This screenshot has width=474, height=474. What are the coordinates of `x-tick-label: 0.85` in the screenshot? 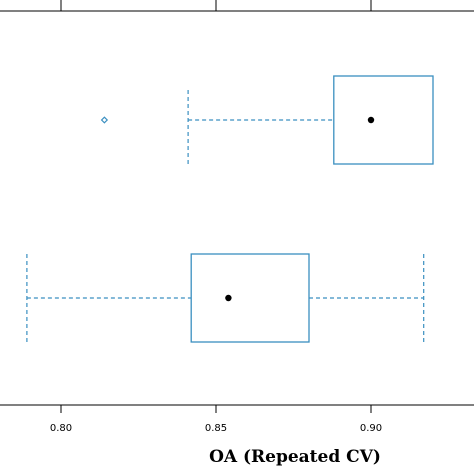 It's located at (216, 428).